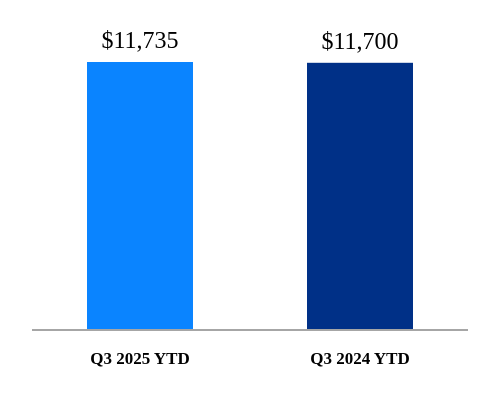  What do you see at coordinates (139, 41) in the screenshot?
I see `bar-value-label-1: $11,735` at bounding box center [139, 41].